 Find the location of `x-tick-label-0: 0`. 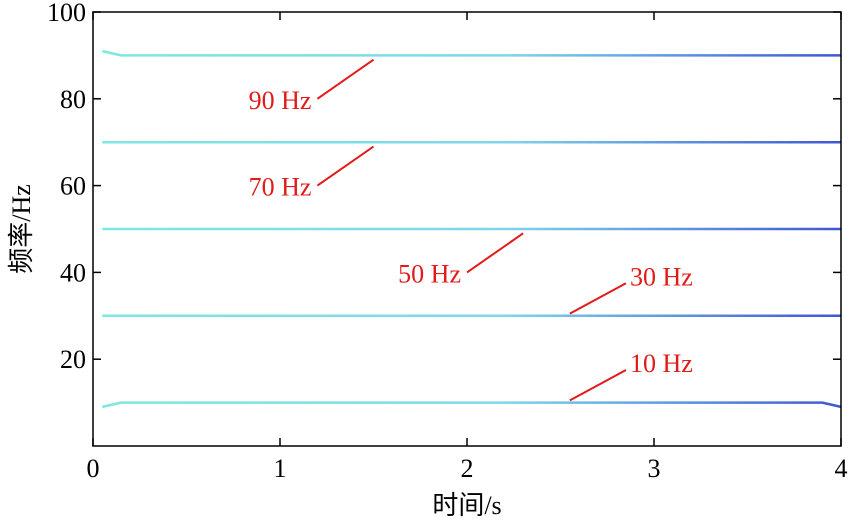

x-tick-label-0: 0 is located at coordinates (93, 468).